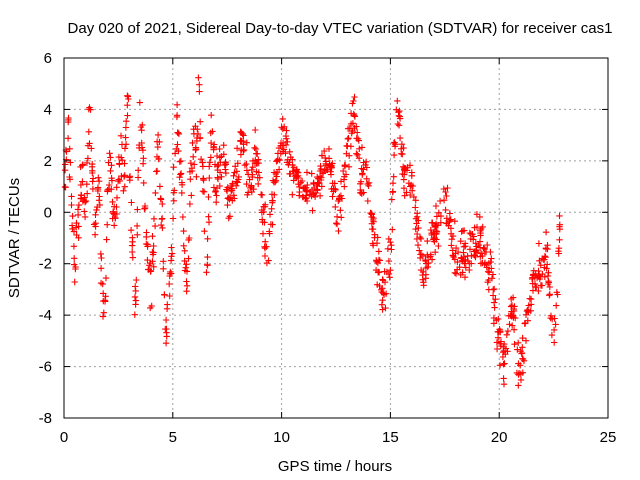 This screenshot has width=640, height=480. What do you see at coordinates (281, 437) in the screenshot?
I see `x-tick-label: 10` at bounding box center [281, 437].